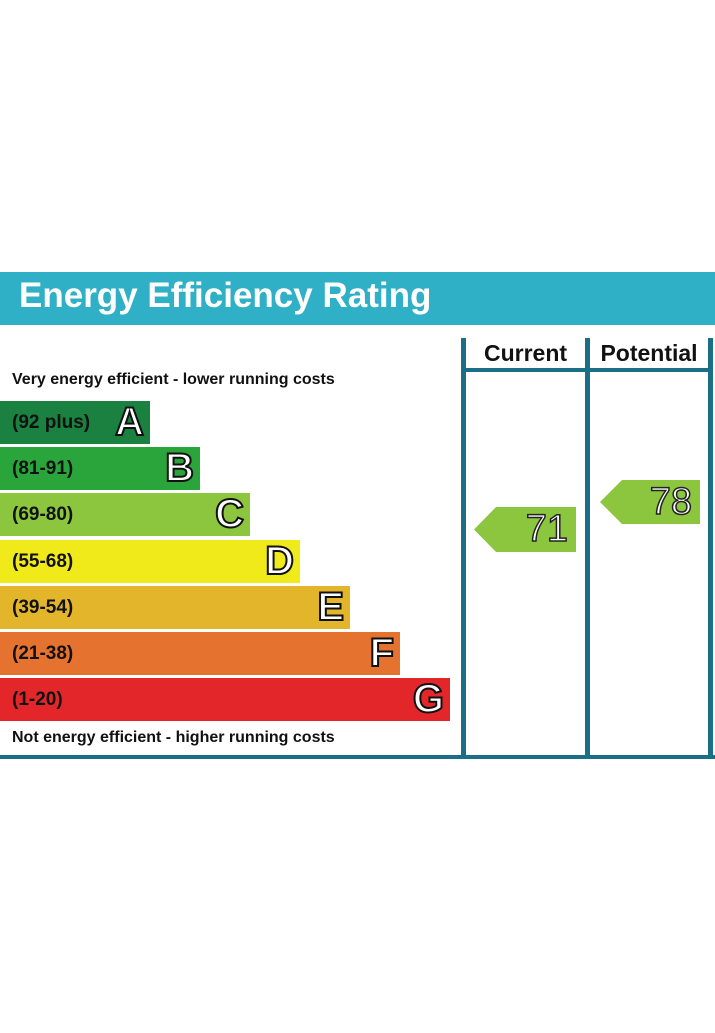  What do you see at coordinates (649, 353) in the screenshot?
I see `column-header-potential: Potential` at bounding box center [649, 353].